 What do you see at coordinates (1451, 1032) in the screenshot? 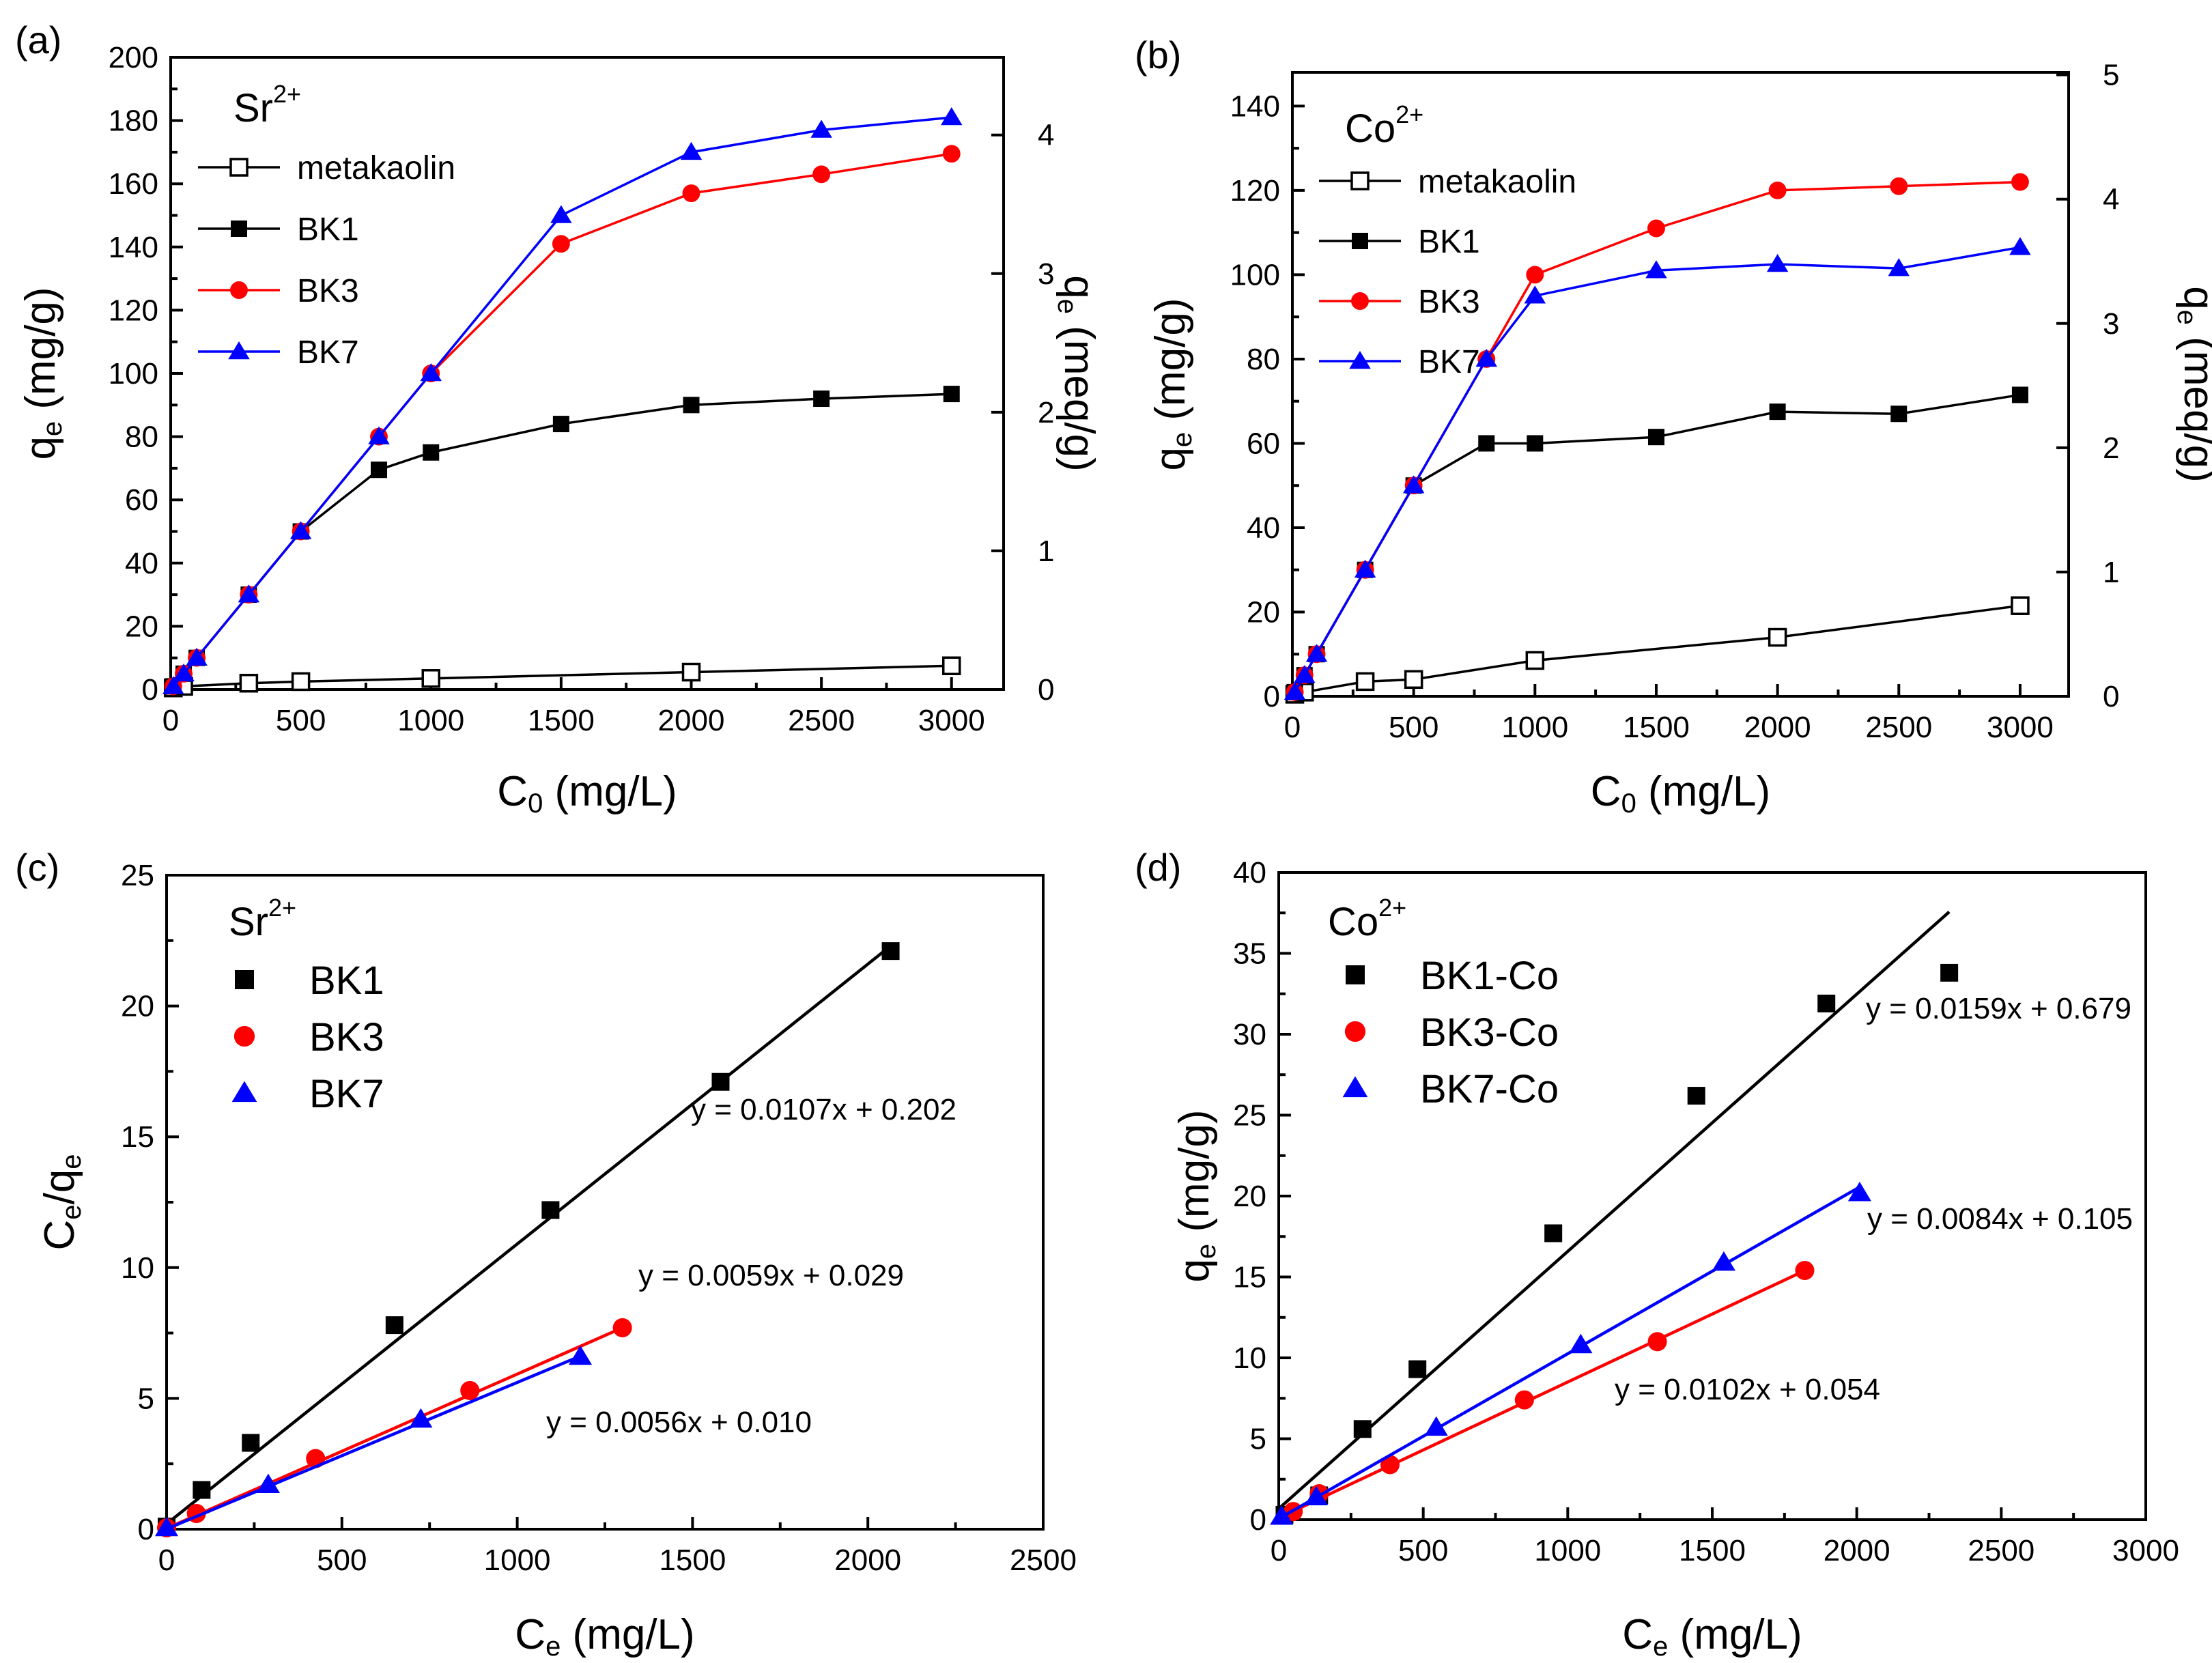
I see `legend-entry: BK3-Co` at bounding box center [1451, 1032].